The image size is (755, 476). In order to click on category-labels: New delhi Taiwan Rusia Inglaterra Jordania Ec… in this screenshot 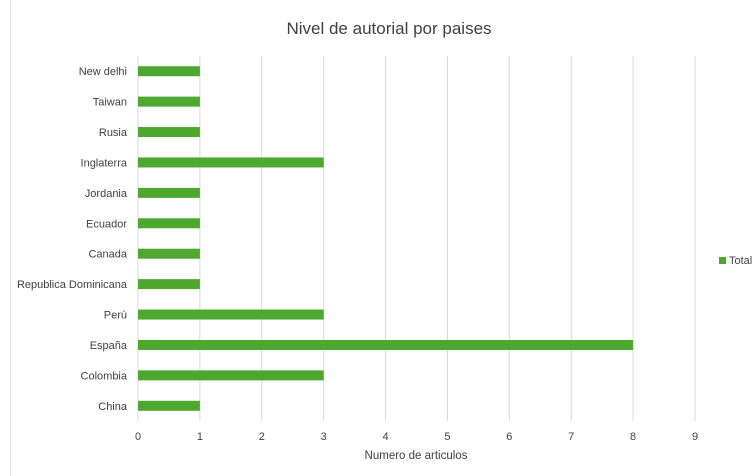, I will do `click(72, 239)`.